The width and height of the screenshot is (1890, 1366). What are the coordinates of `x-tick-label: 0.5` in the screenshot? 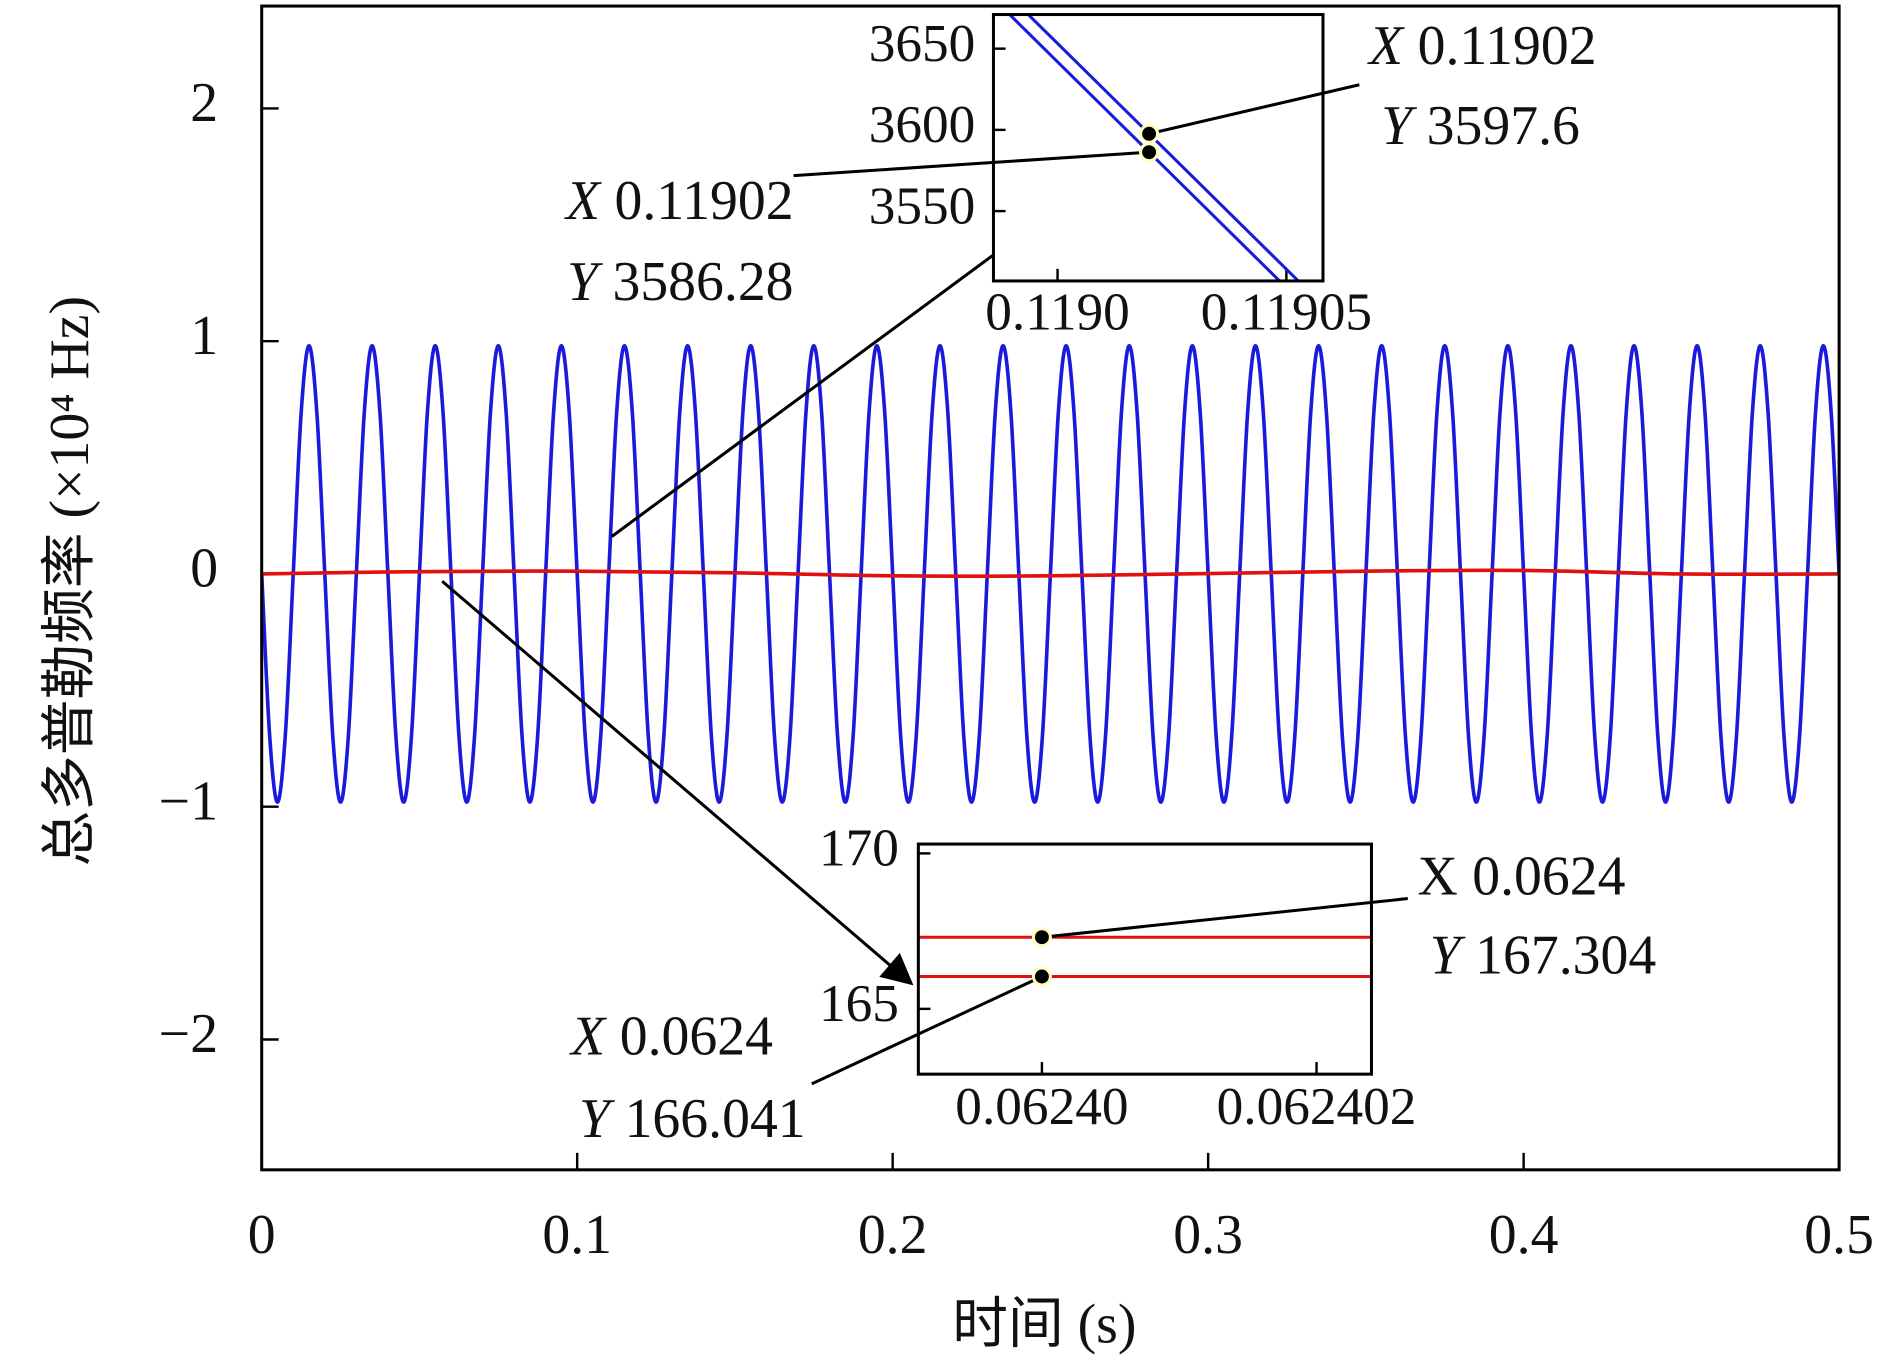 It's located at (1839, 1235).